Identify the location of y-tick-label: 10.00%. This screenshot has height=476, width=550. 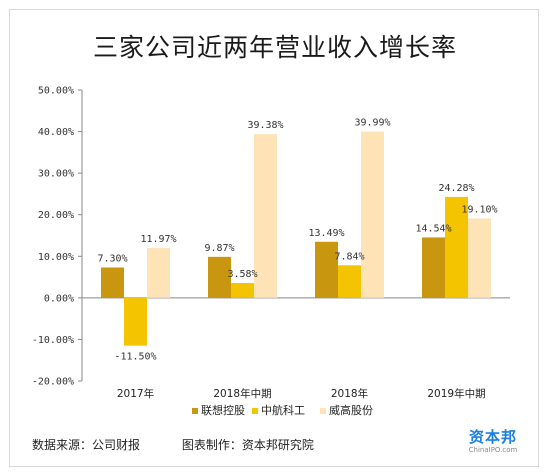
(56, 257).